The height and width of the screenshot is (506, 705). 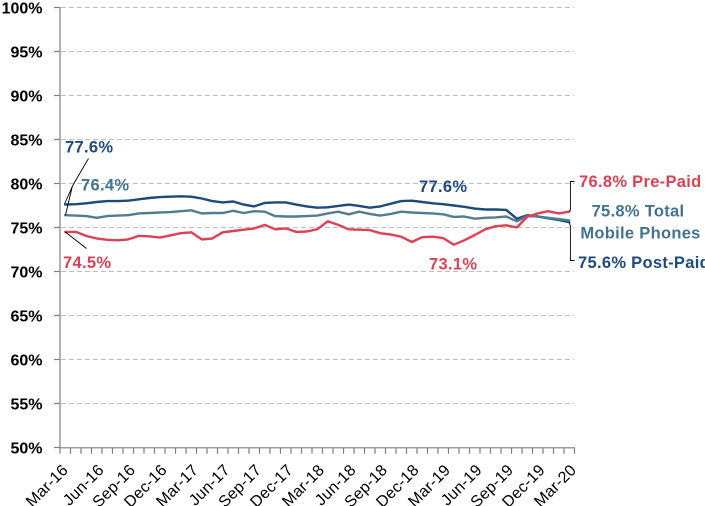 I want to click on svg-text: 74.5%, so click(x=87, y=263).